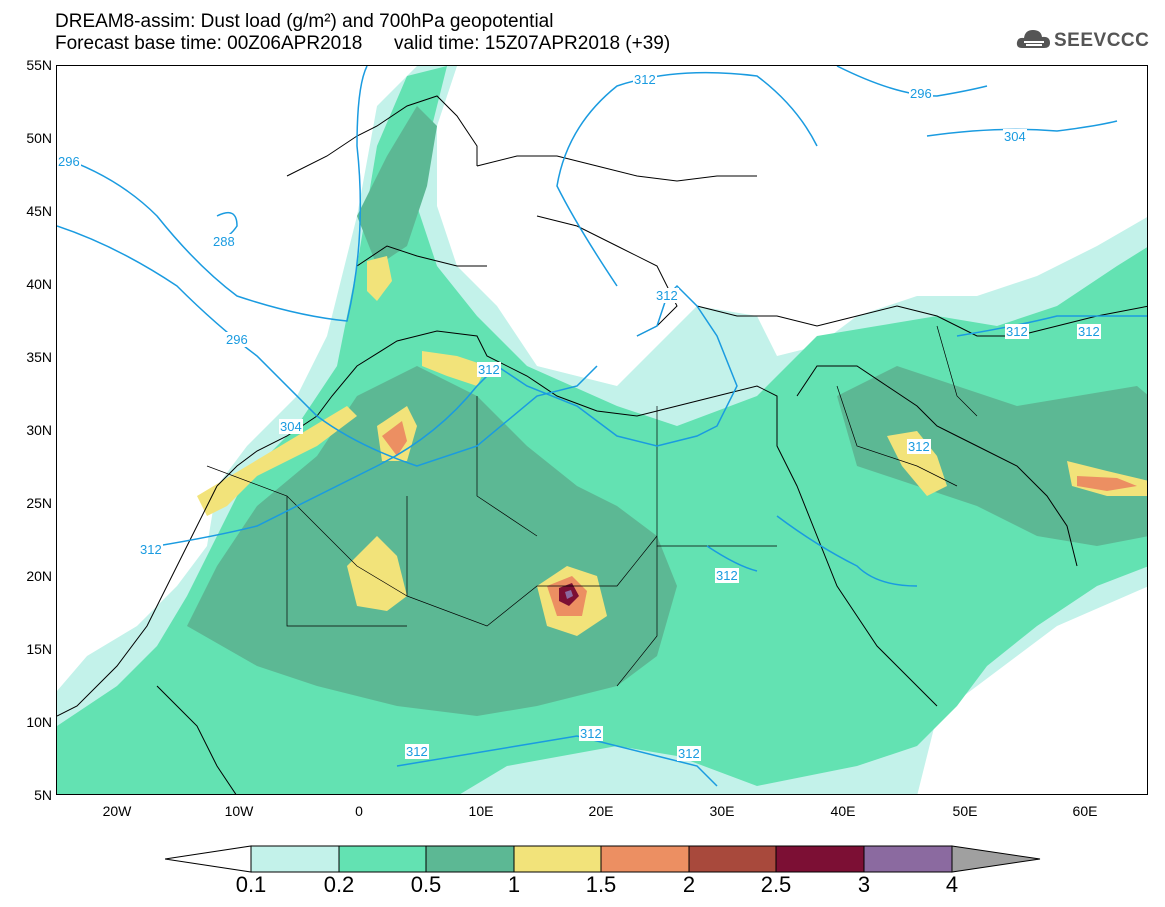 The image size is (1165, 907). I want to click on lon-label-0: 0, so click(359, 811).